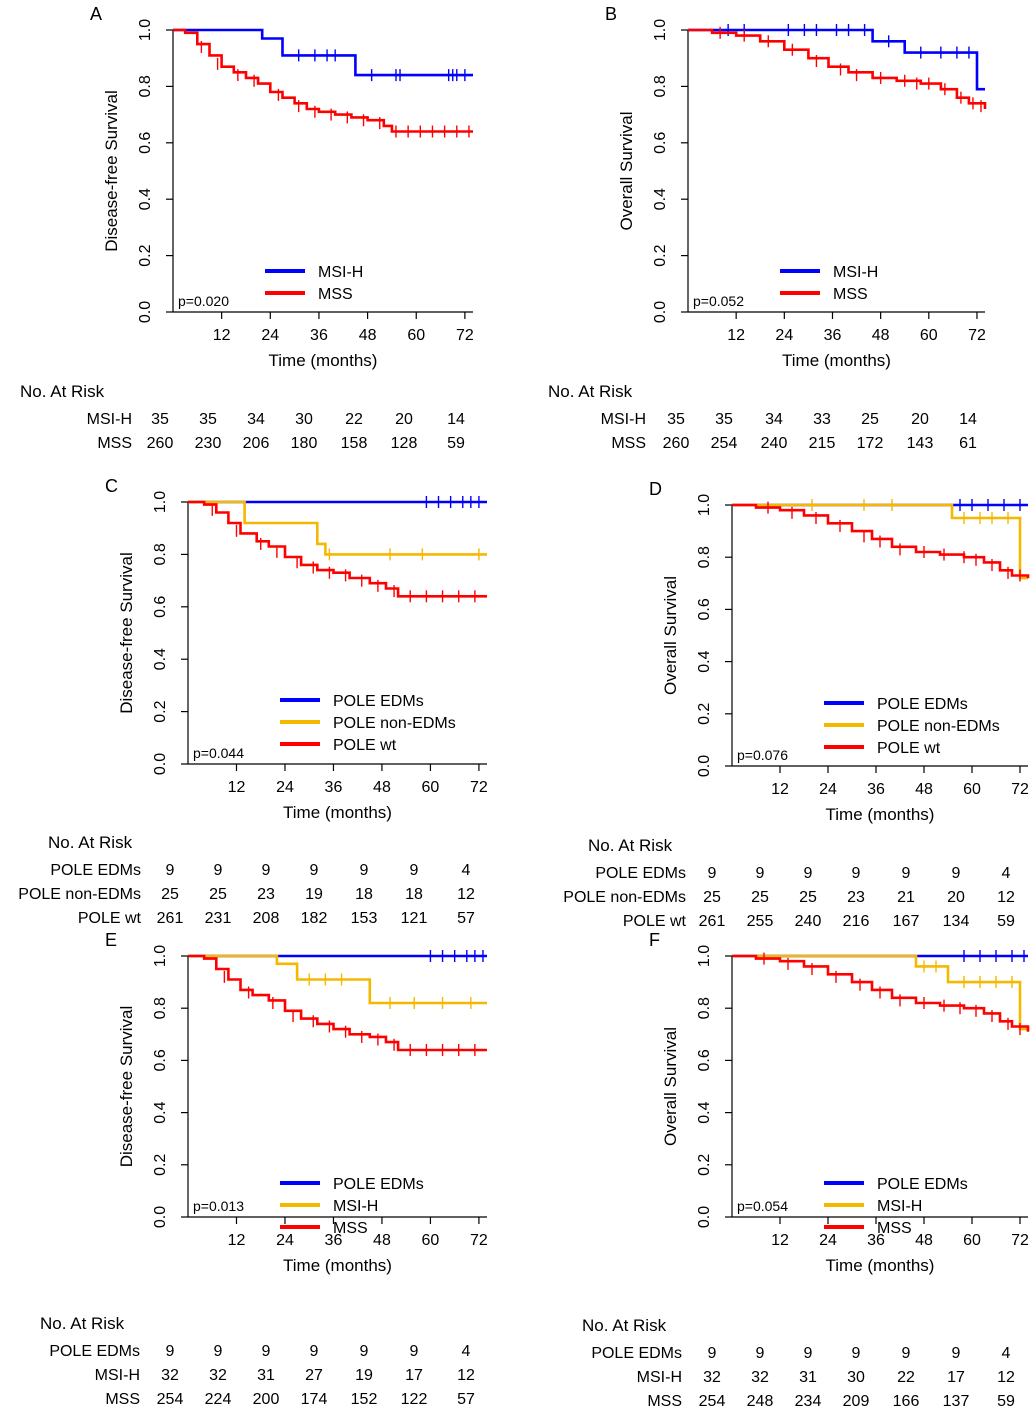 This screenshot has height=1409, width=1033. I want to click on y-tick-label: 0.8, so click(145, 86).